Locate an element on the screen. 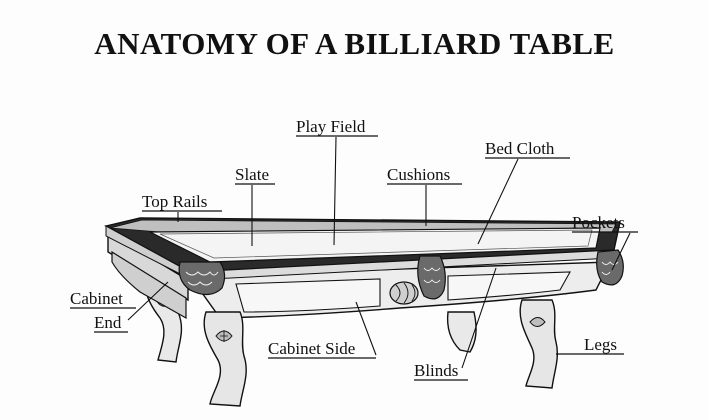  bed-cloth-label: Bed Cloth is located at coordinates (520, 148).